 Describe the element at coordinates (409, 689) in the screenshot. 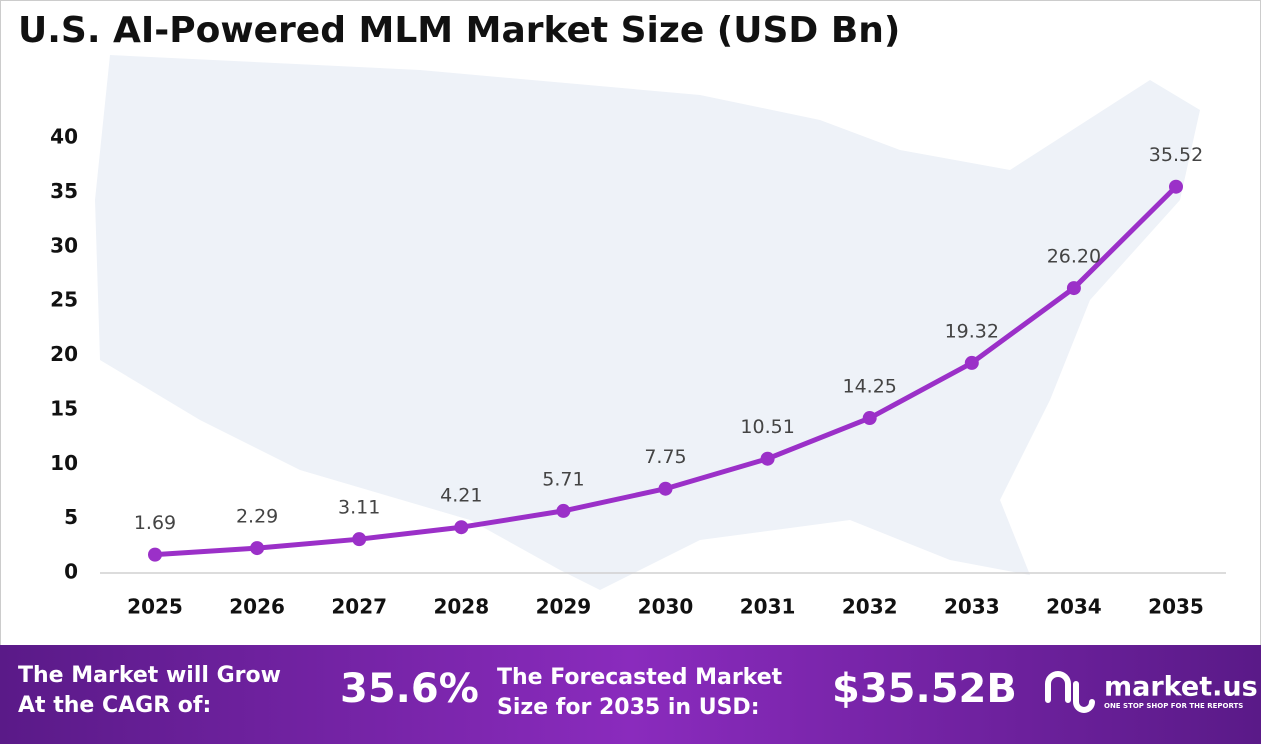

I see `cagr-value: 35.6%` at that location.